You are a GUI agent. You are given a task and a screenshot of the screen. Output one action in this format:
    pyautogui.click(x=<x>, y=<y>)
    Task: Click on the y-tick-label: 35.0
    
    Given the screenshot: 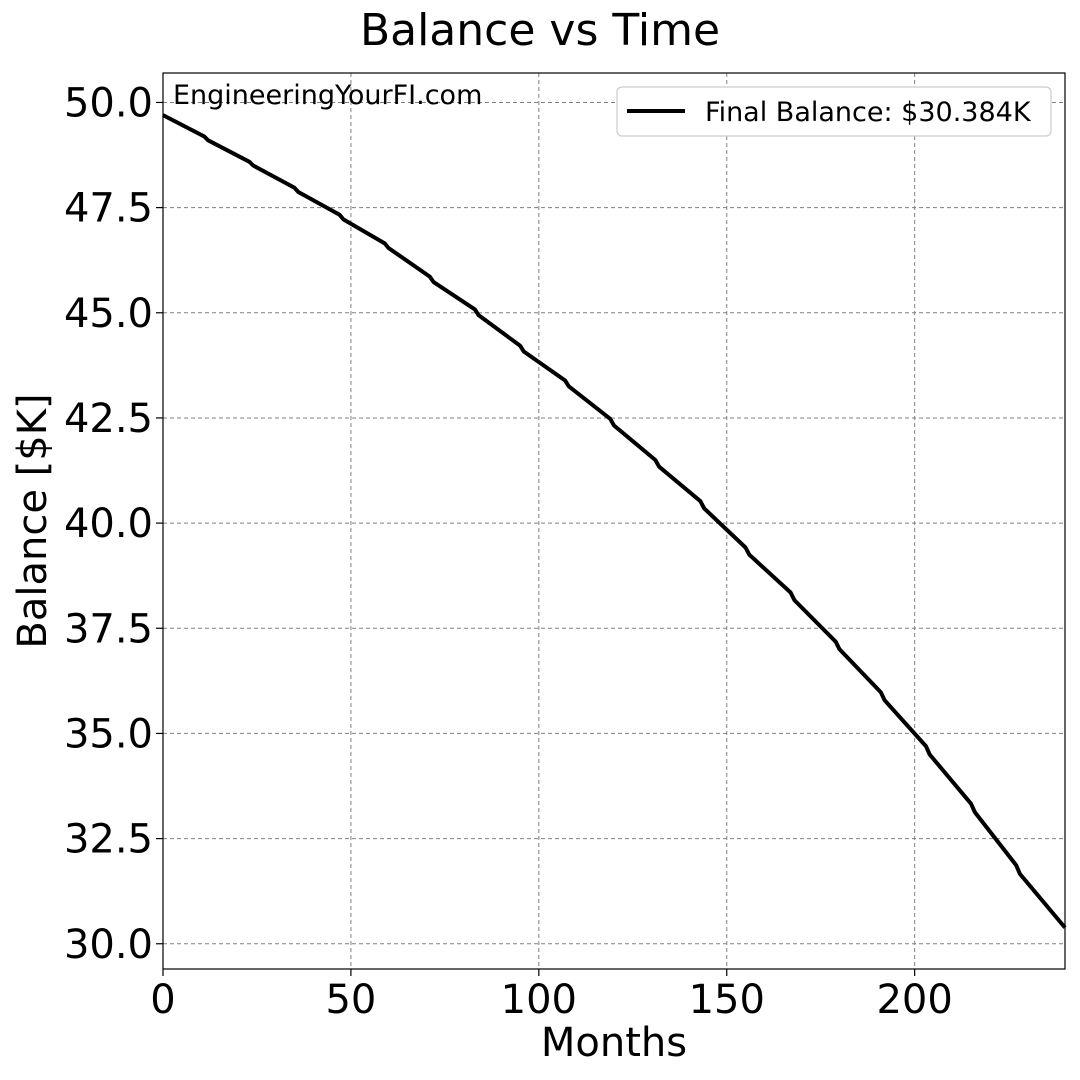 What is the action you would take?
    pyautogui.click(x=108, y=734)
    